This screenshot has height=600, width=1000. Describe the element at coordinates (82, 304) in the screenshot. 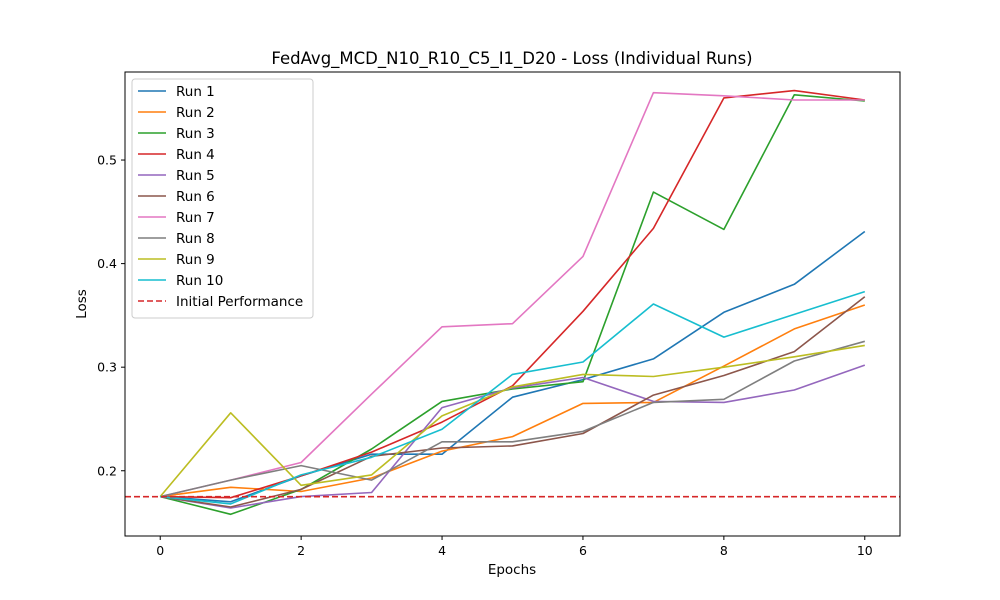

I see `y-axis-label: Loss` at that location.